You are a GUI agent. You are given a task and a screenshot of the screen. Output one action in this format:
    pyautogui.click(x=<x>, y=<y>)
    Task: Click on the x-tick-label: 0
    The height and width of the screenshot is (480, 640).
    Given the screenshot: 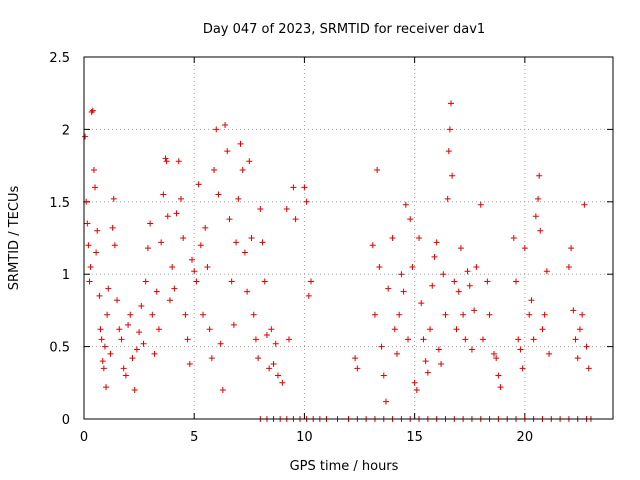 What is the action you would take?
    pyautogui.click(x=84, y=437)
    